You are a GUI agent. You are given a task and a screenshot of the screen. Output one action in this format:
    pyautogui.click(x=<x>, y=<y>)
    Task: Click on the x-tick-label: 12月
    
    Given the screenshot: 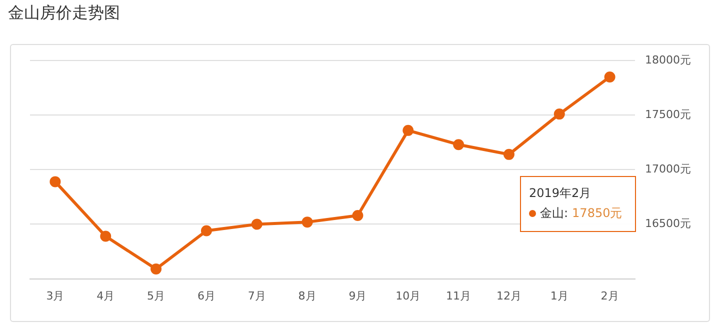 What is the action you would take?
    pyautogui.click(x=509, y=295)
    